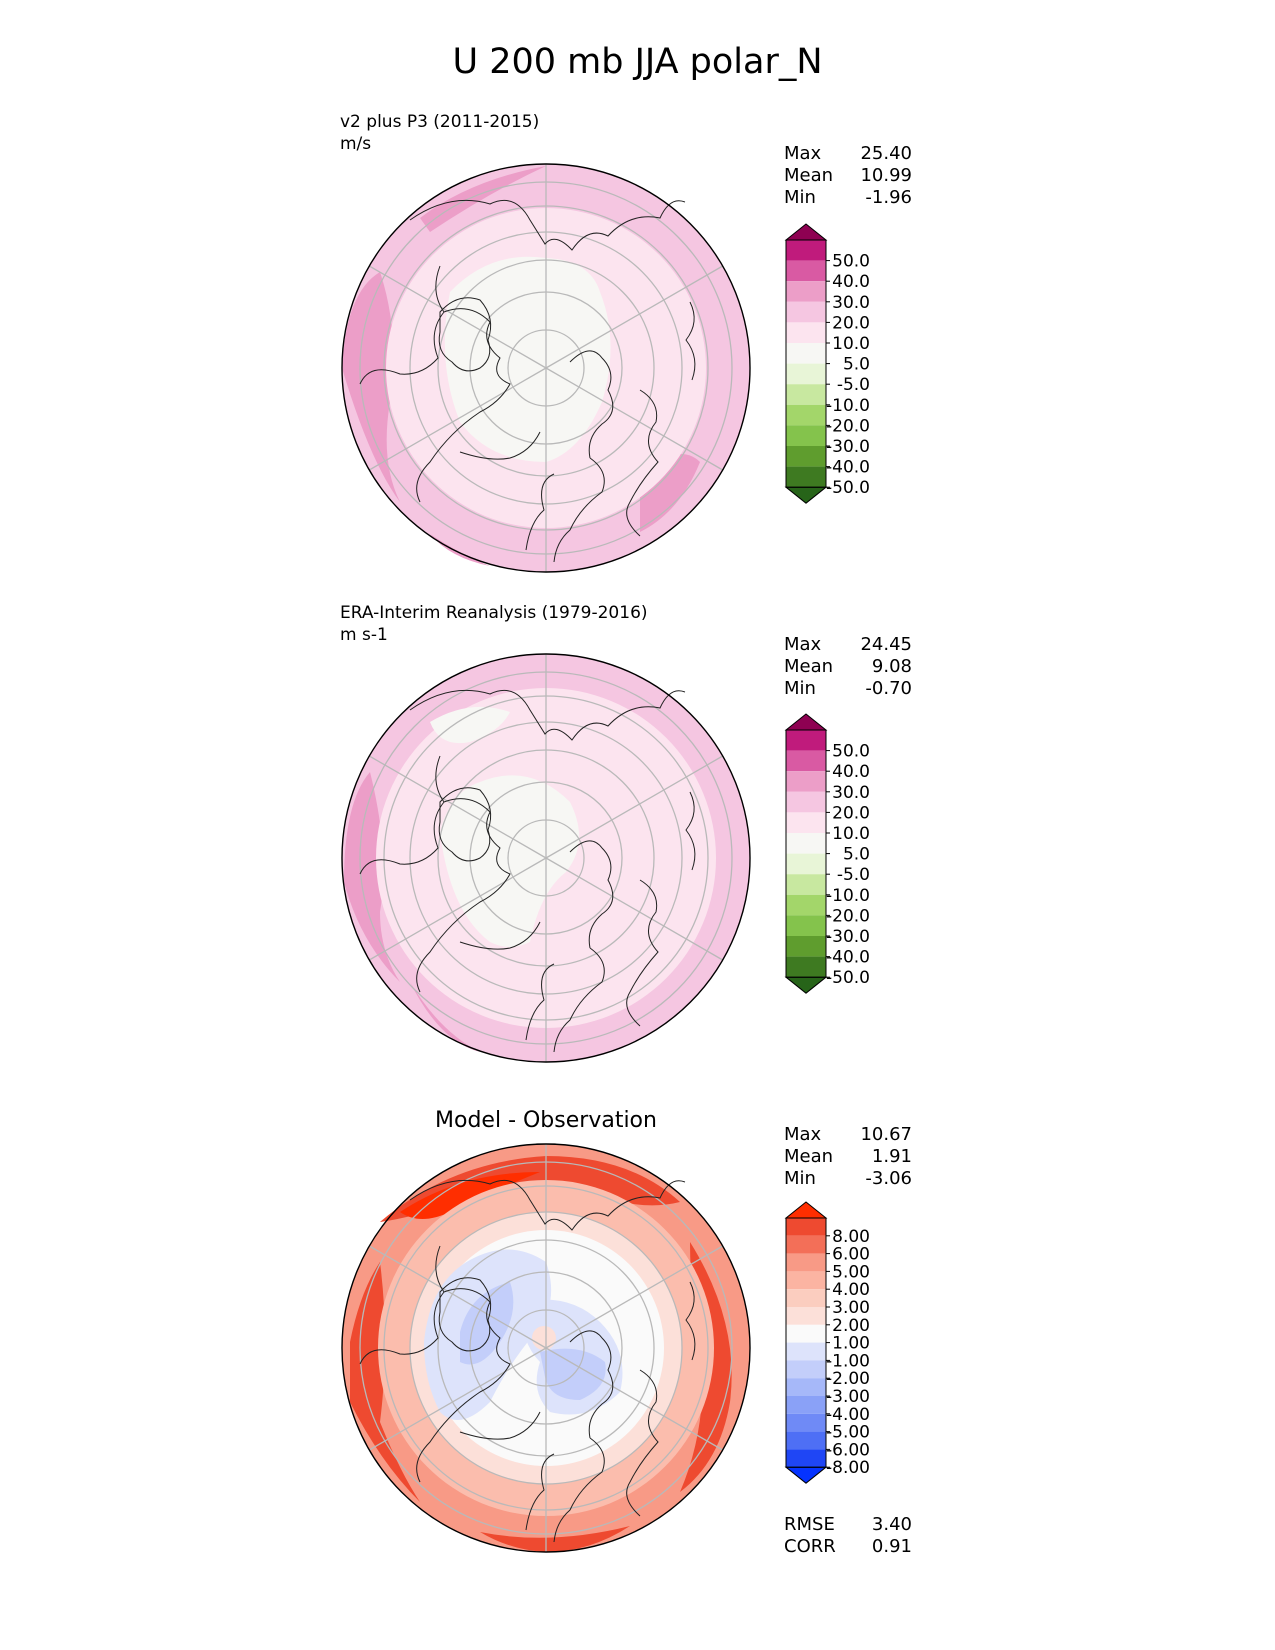 The width and height of the screenshot is (1275, 1650). I want to click on colorbar-tick-label: -5.0, so click(853, 385).